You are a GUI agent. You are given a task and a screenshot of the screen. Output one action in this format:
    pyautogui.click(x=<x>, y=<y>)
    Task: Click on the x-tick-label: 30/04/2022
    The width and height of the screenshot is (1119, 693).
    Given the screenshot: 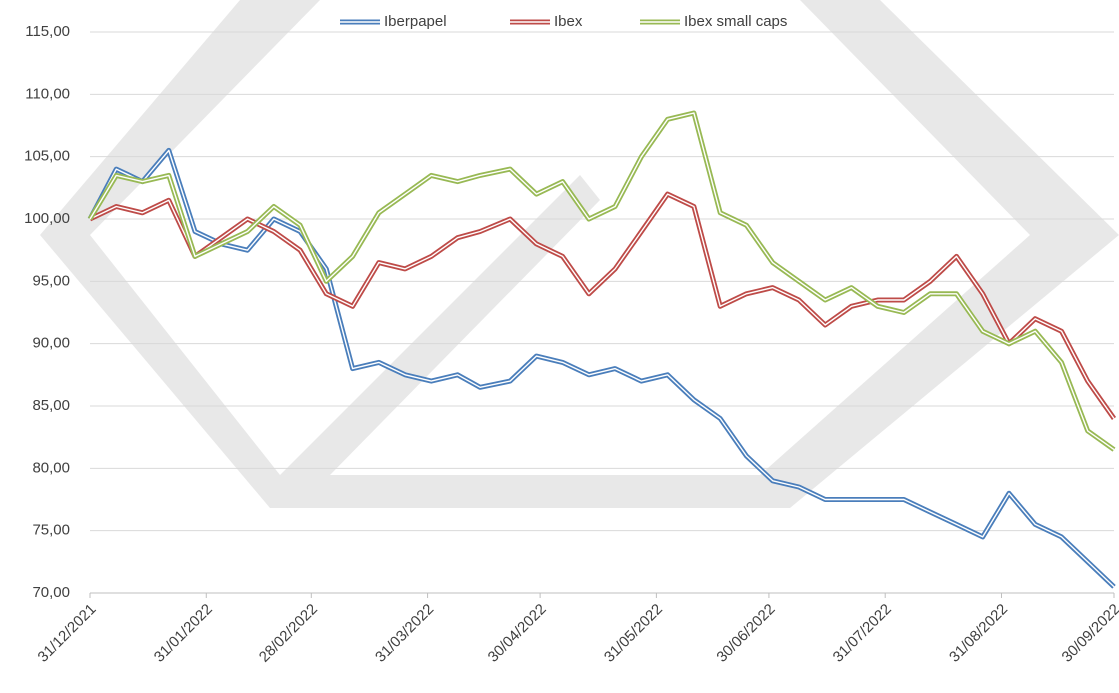 What is the action you would take?
    pyautogui.click(x=517, y=633)
    